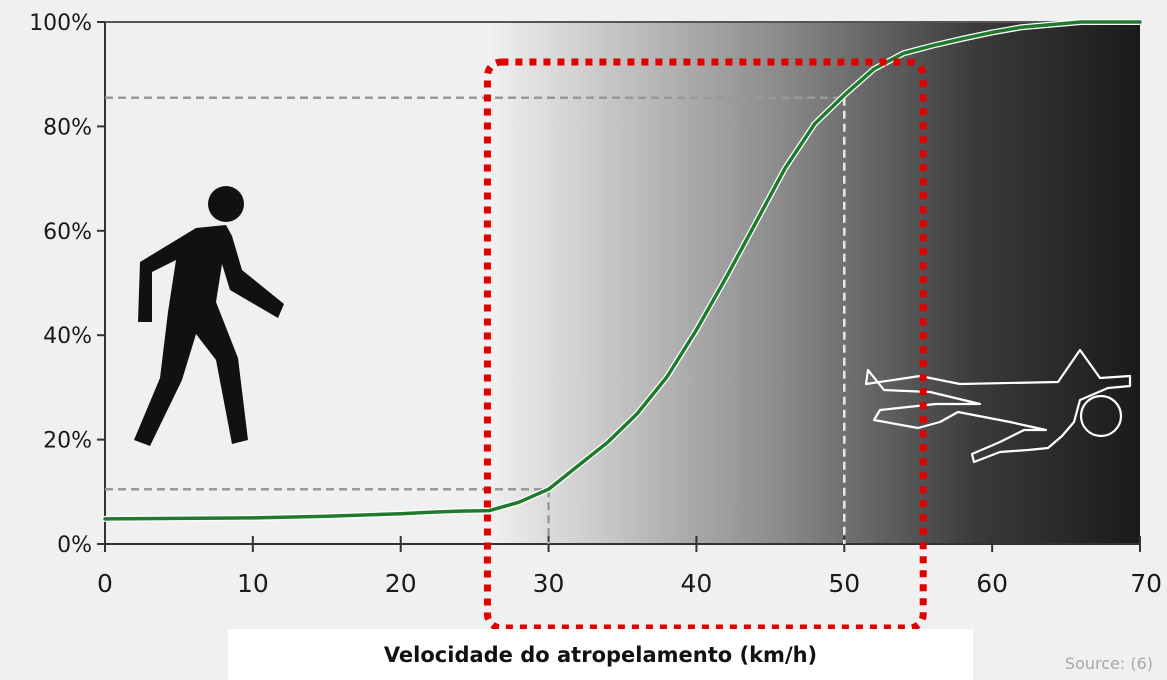 This screenshot has width=1167, height=680. What do you see at coordinates (1108, 663) in the screenshot?
I see `source-note: Source: (6)` at bounding box center [1108, 663].